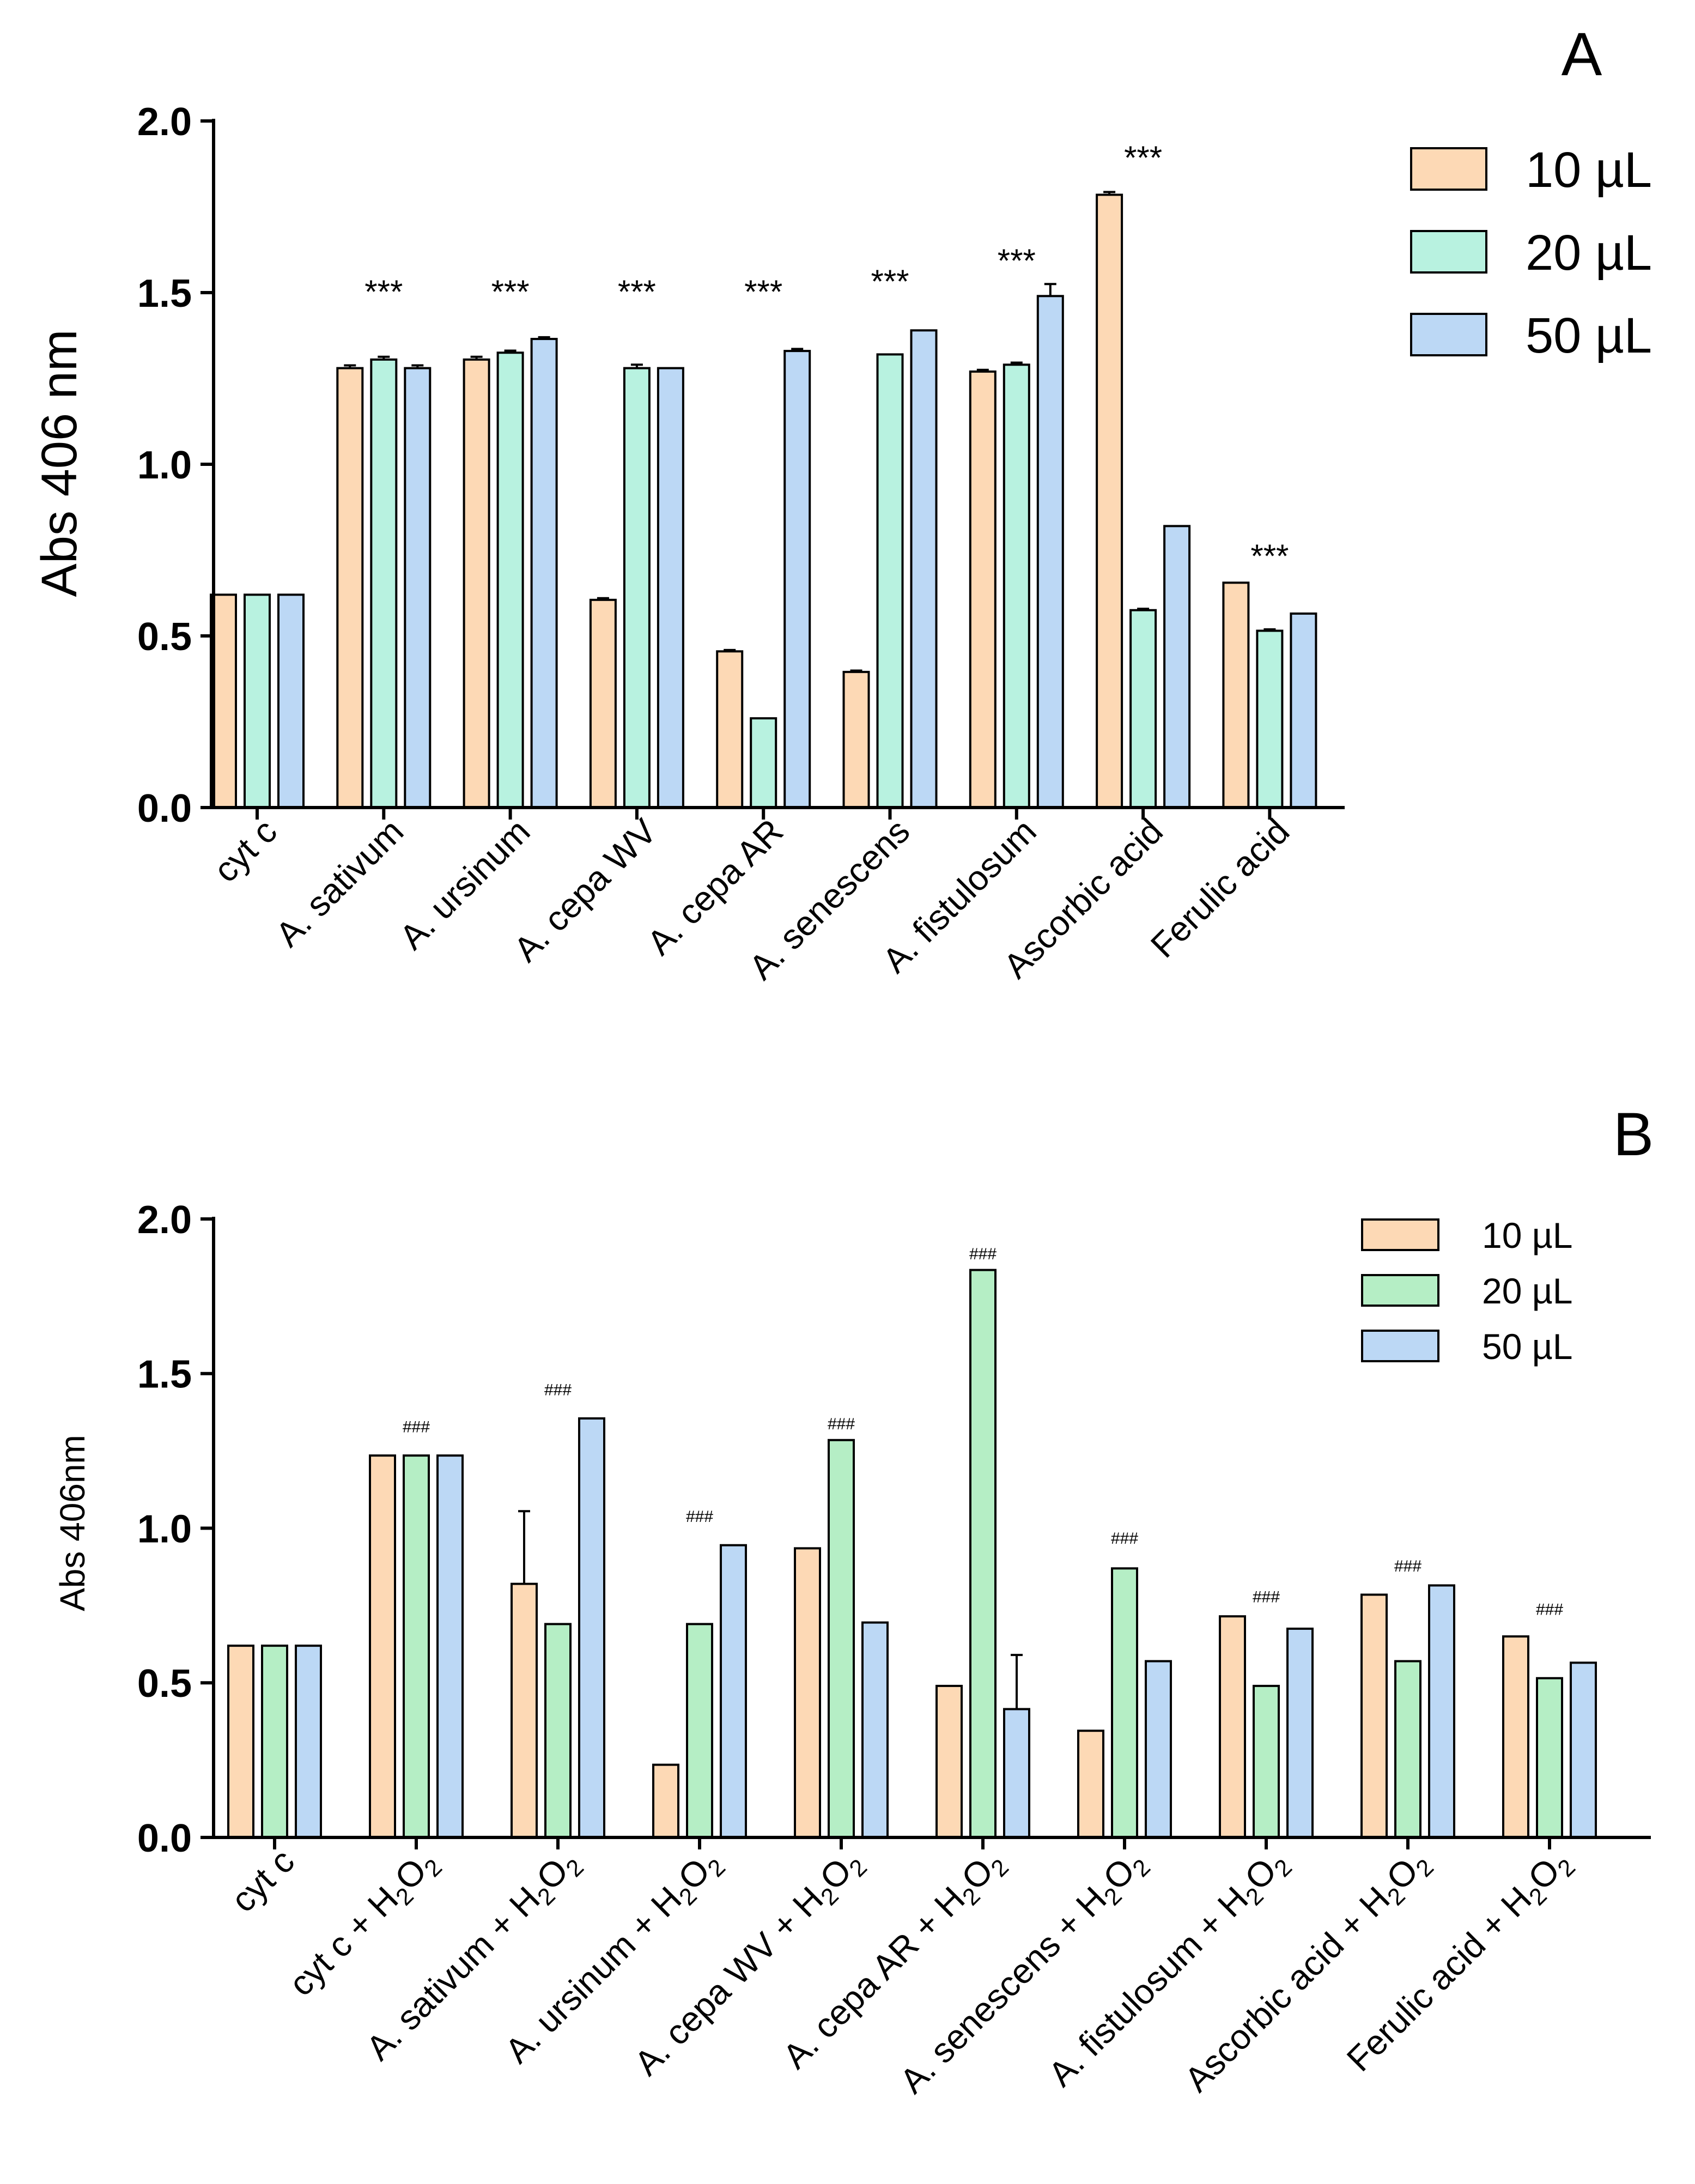  What do you see at coordinates (1016, 1773) in the screenshot?
I see `bar-b-s2-c5` at bounding box center [1016, 1773].